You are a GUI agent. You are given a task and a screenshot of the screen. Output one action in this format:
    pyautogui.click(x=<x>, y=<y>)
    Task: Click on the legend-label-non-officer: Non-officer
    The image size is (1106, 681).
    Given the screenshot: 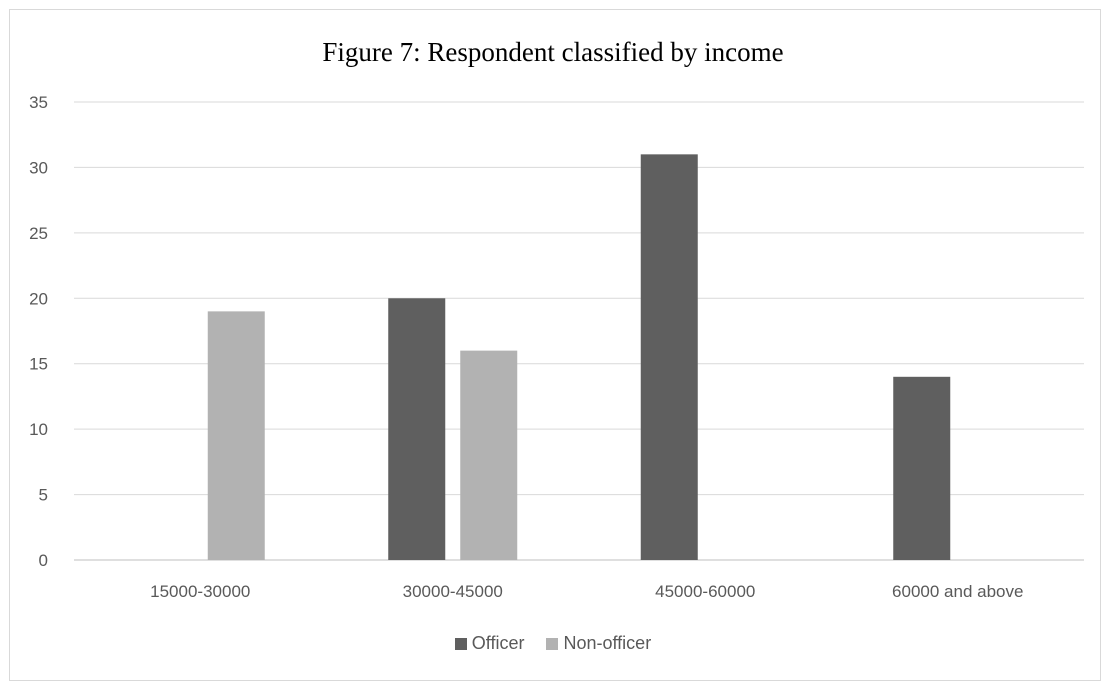 What is the action you would take?
    pyautogui.click(x=607, y=643)
    